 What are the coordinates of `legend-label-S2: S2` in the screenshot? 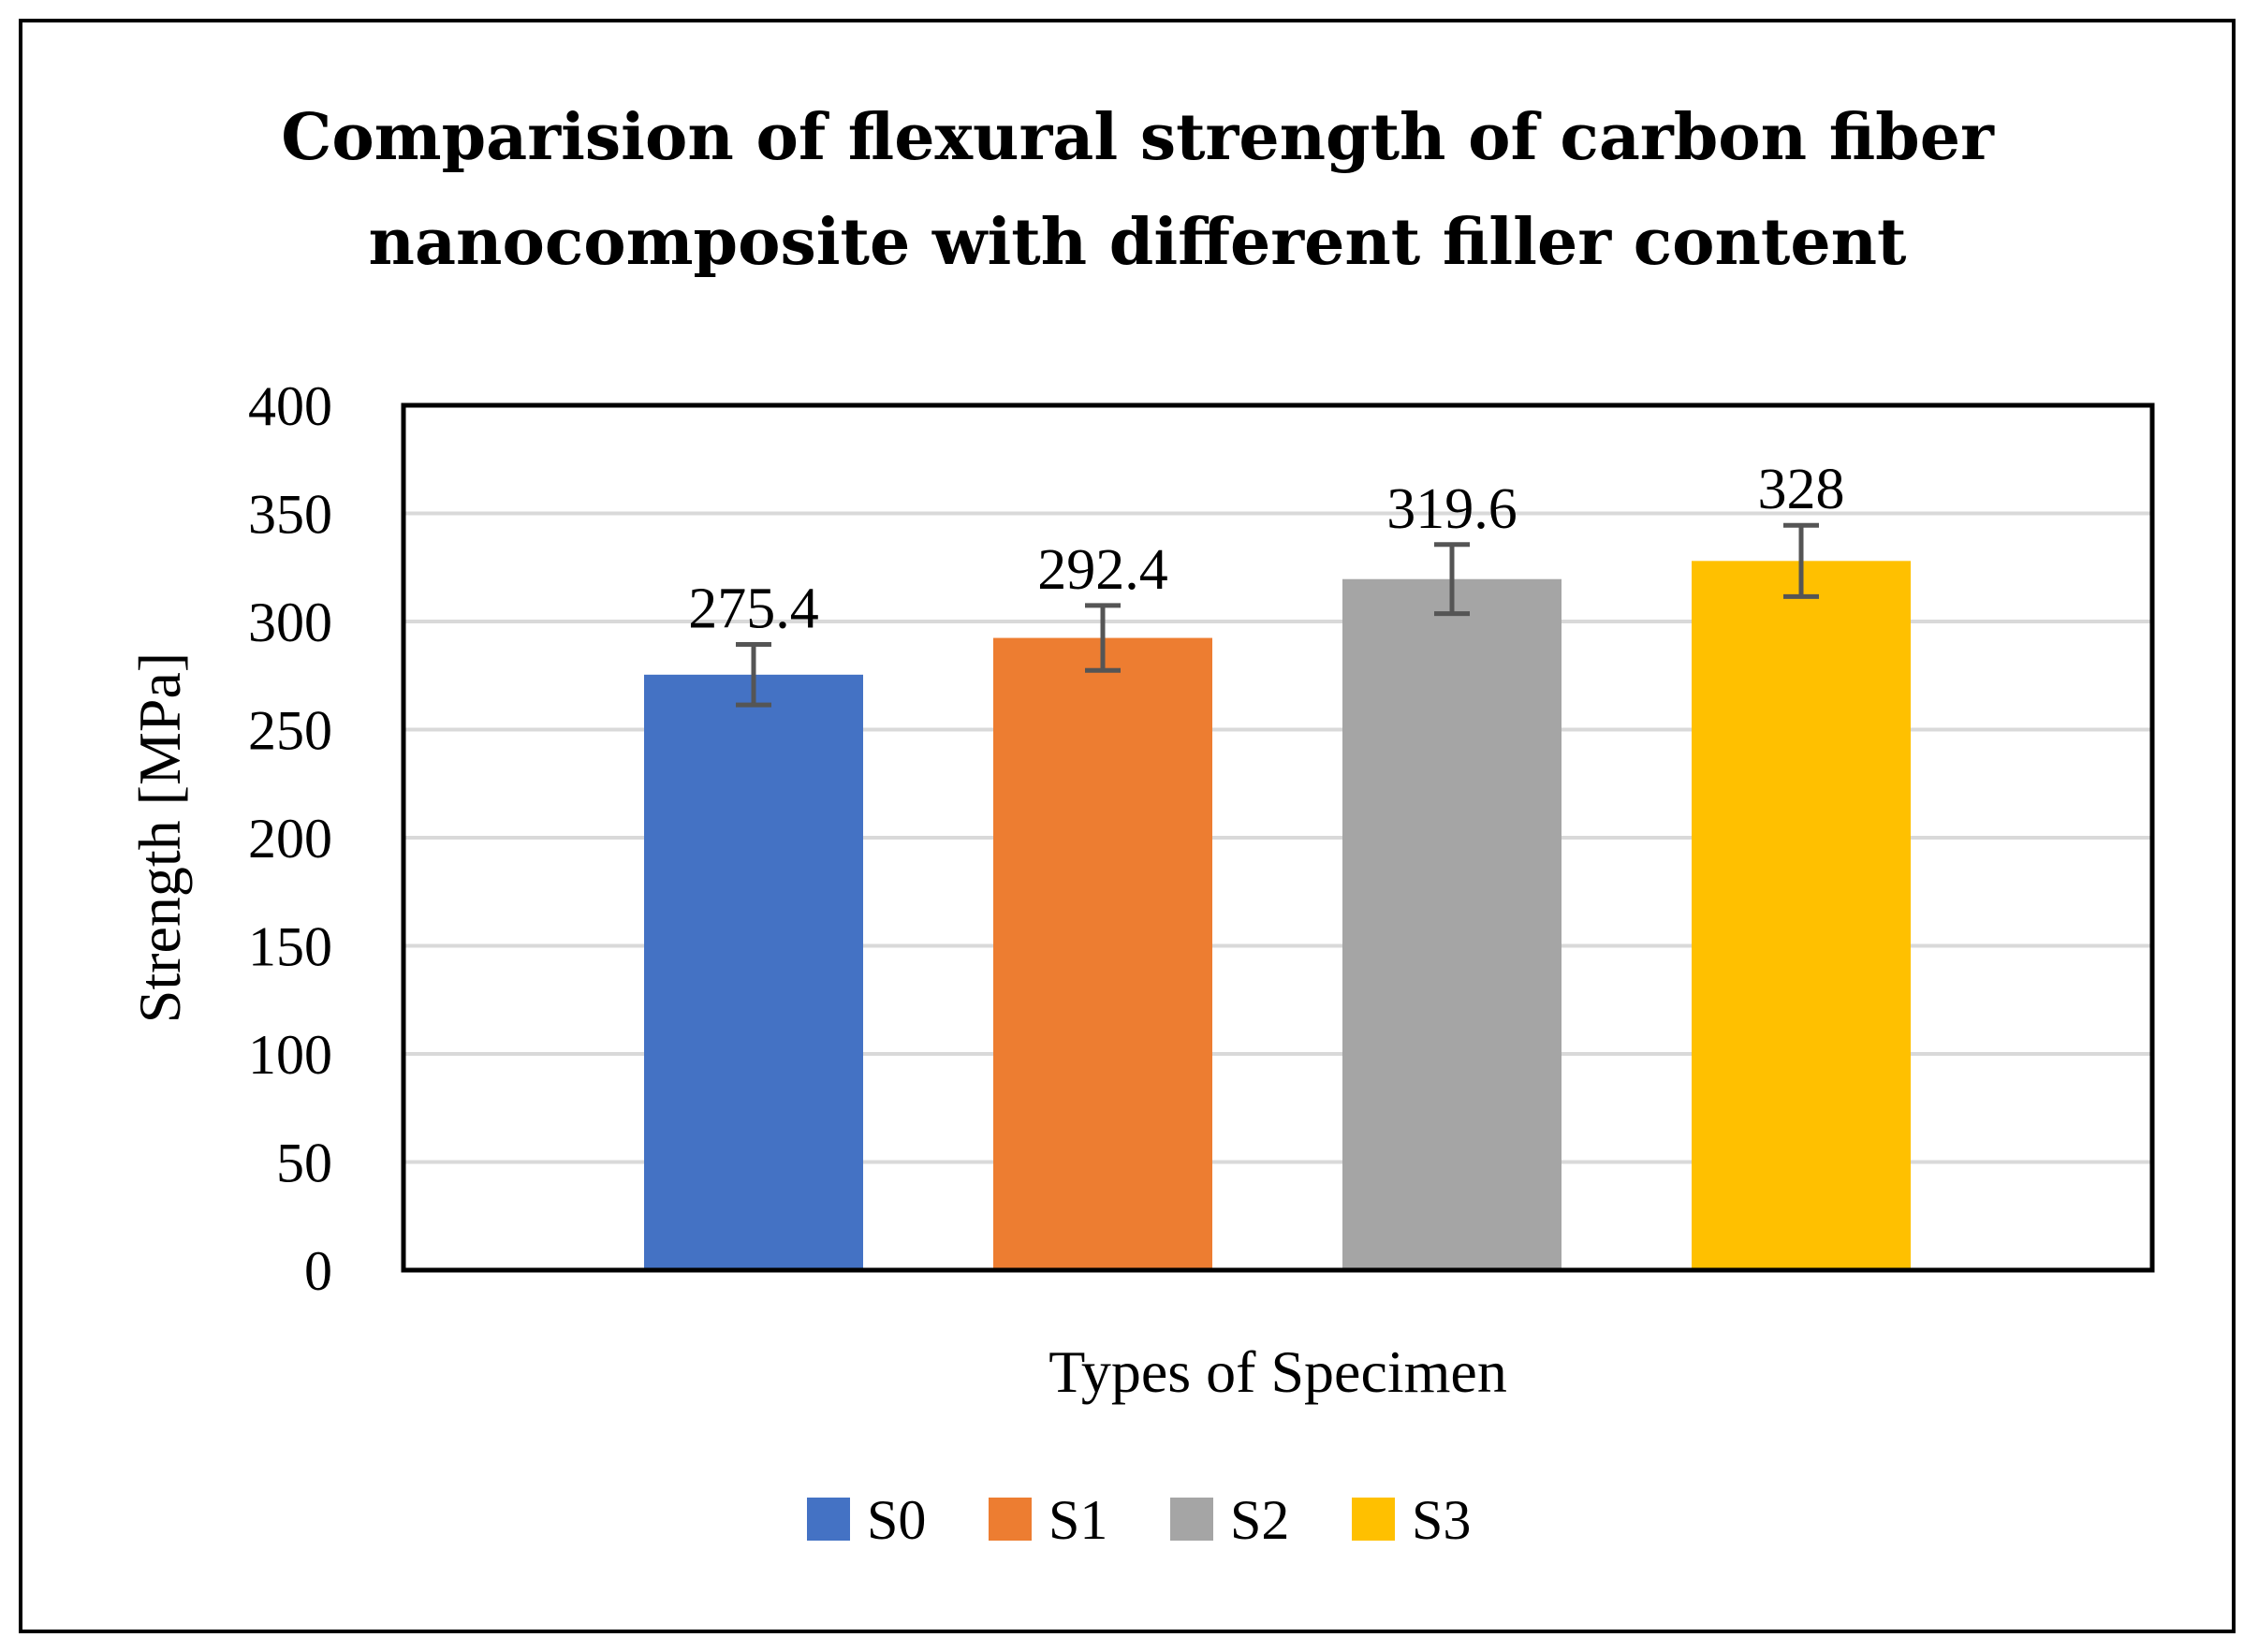 It's located at (1260, 1520).